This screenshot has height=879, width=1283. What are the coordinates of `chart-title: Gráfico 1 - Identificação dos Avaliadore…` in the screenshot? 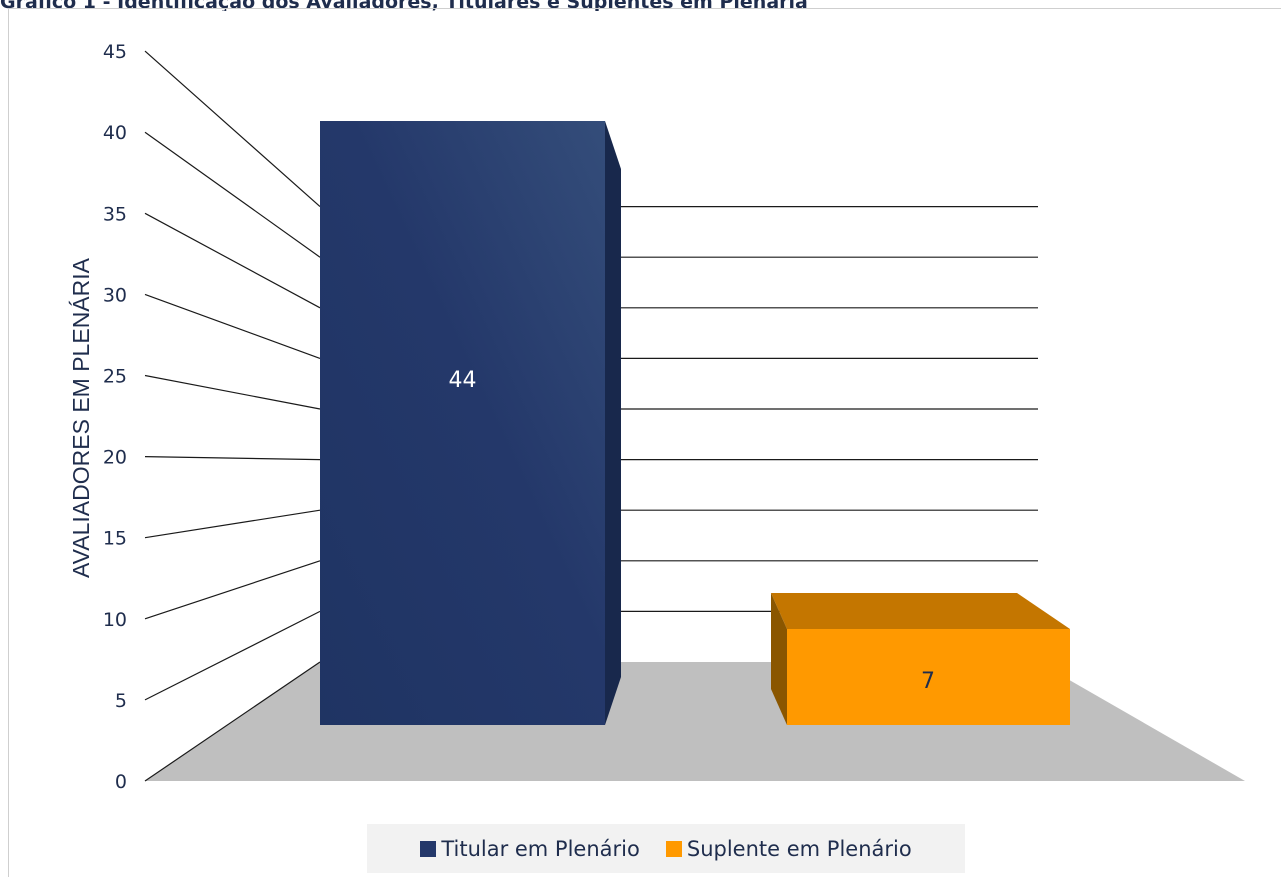 It's located at (404, 5).